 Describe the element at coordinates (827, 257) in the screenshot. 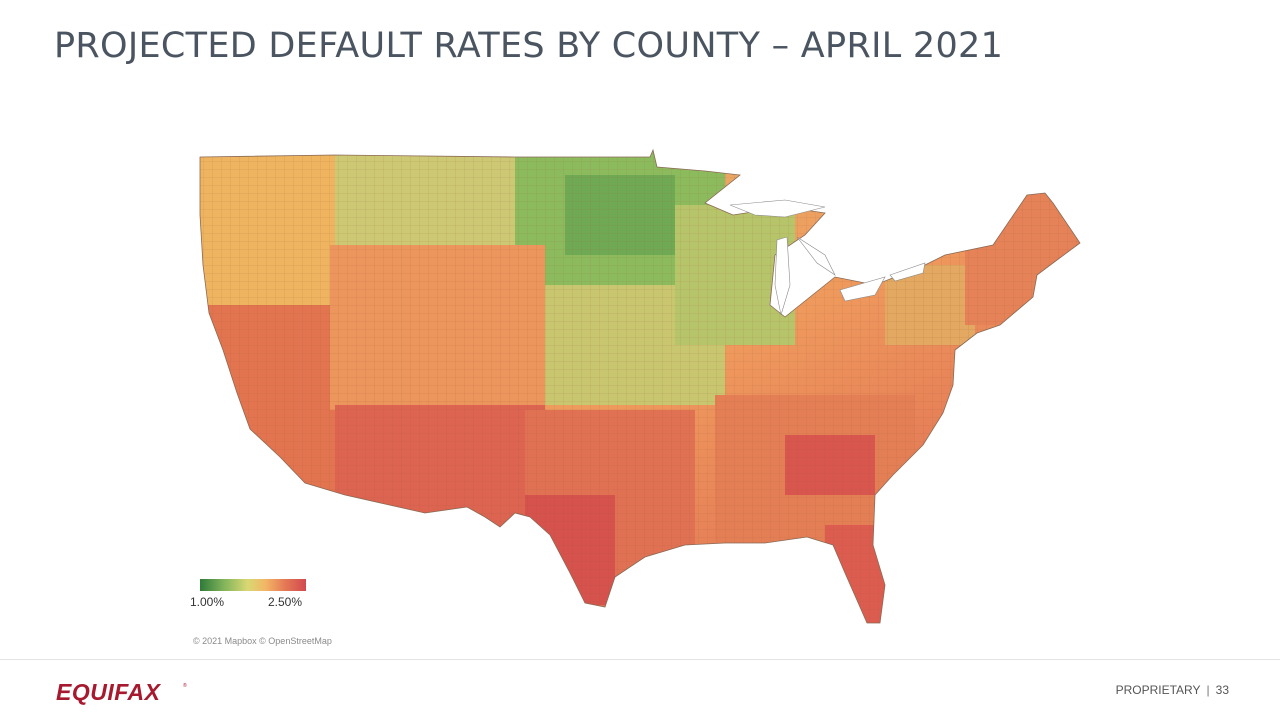

I see `great-lakes` at that location.